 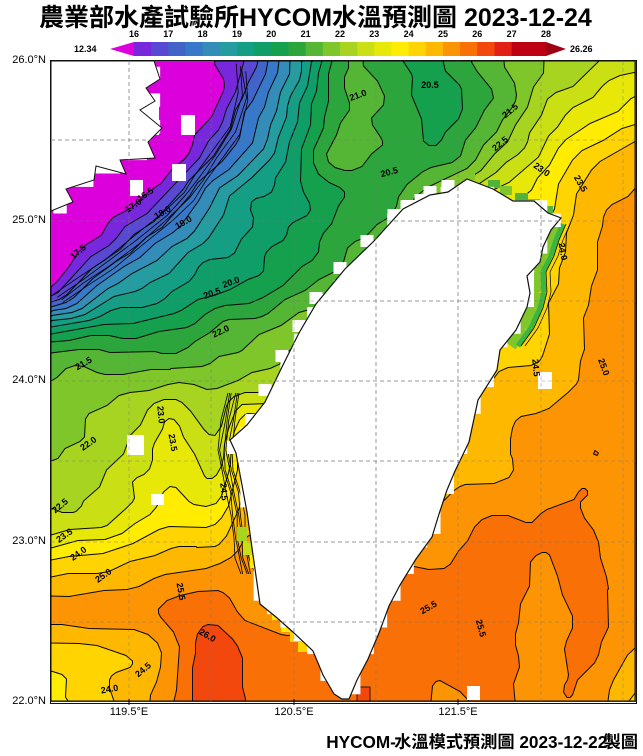 I want to click on svg-text: 23.5, so click(x=173, y=442).